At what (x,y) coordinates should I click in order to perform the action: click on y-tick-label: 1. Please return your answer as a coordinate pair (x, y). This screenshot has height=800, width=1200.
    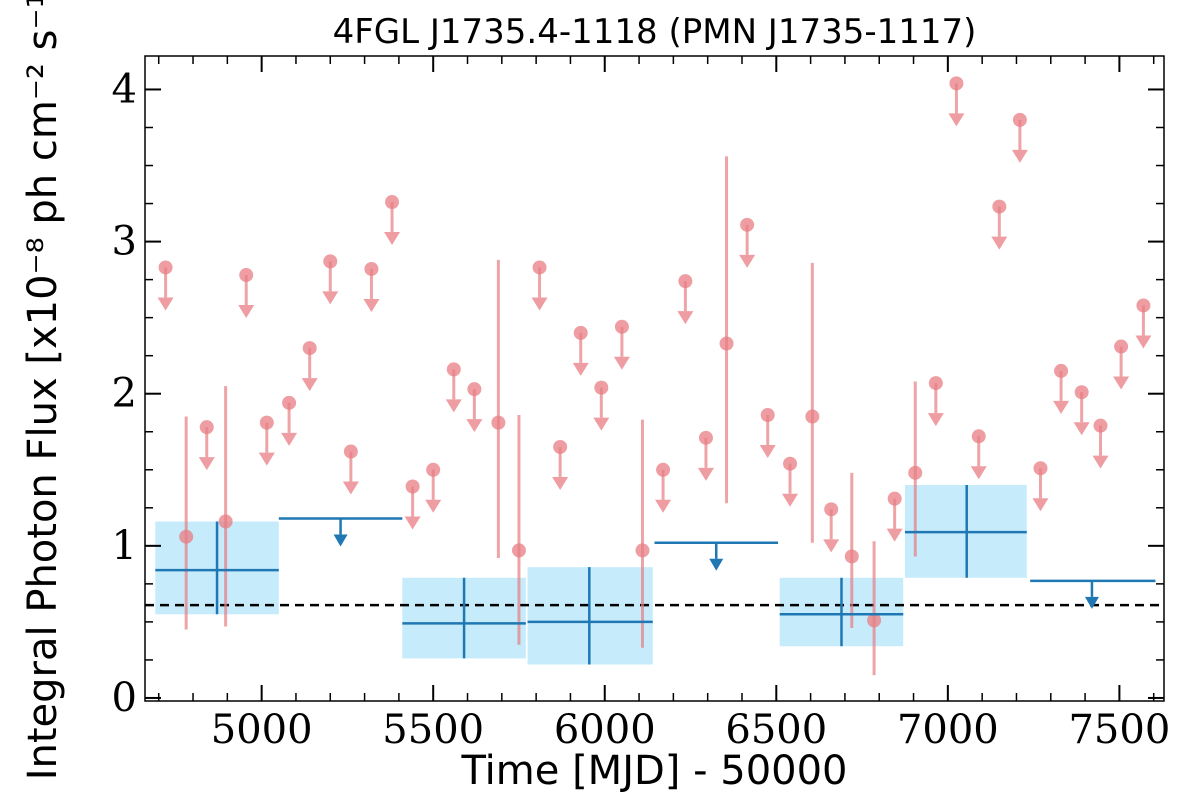
    Looking at the image, I should click on (124, 546).